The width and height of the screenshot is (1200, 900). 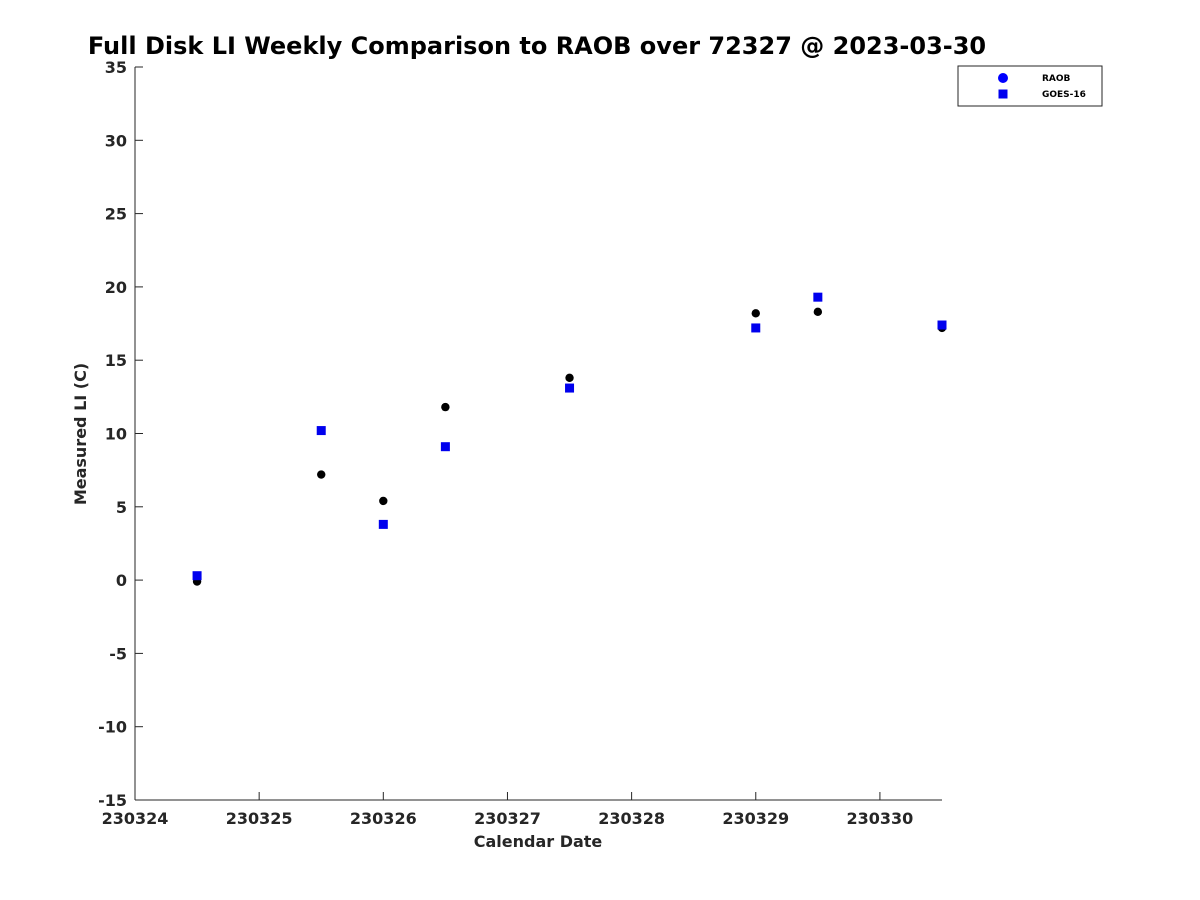 I want to click on y-tick-label: 30, so click(x=116, y=140).